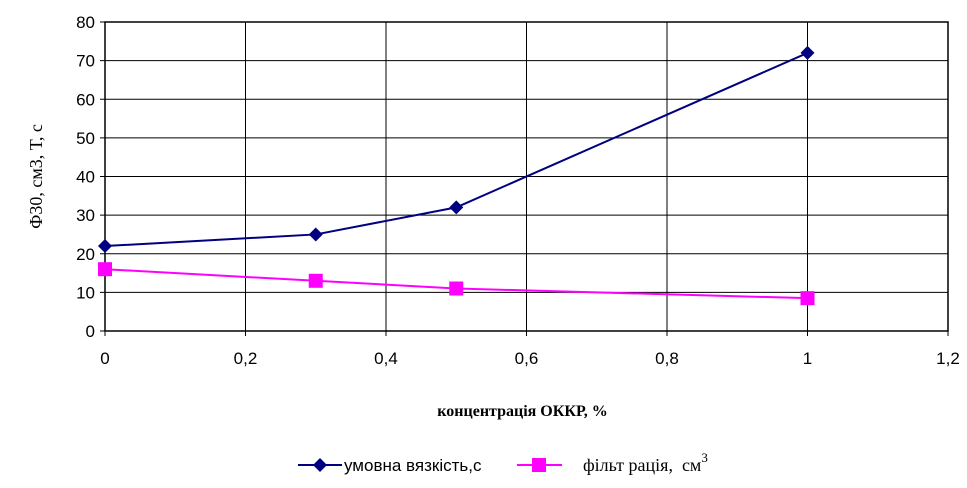  I want to click on x-tick-label: 0, so click(104, 358).